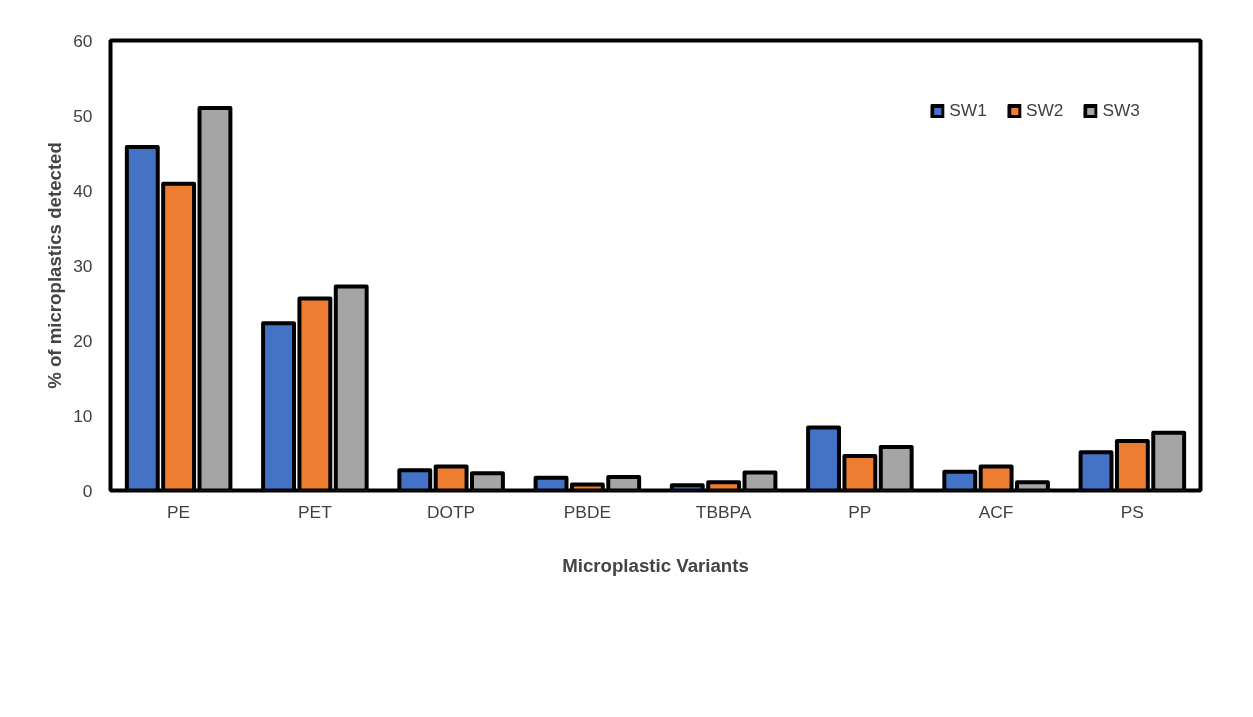  I want to click on y-tick-label: 10, so click(83, 415).